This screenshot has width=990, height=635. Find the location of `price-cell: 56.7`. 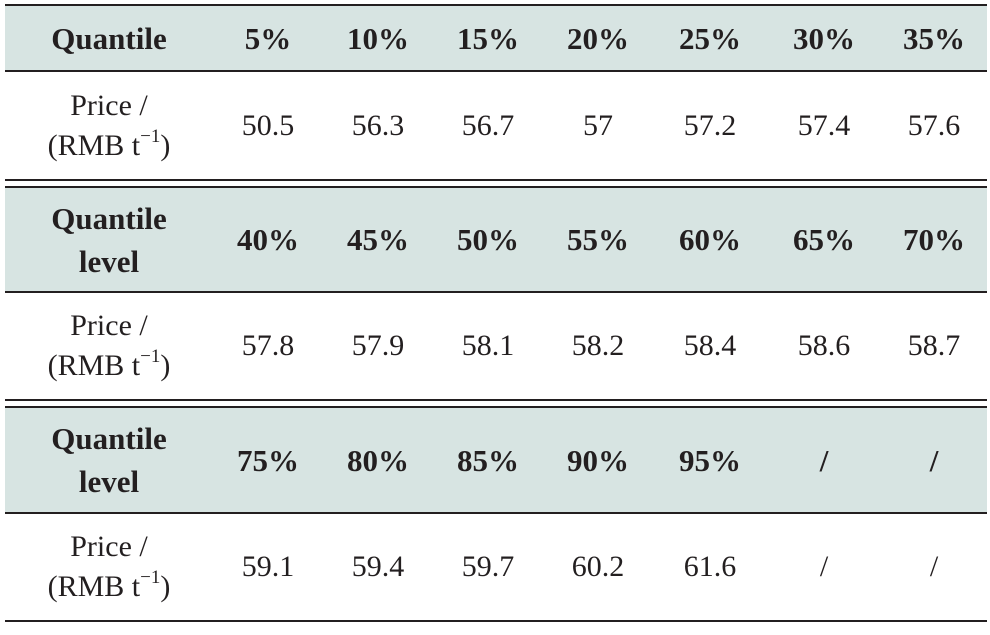

price-cell: 56.7 is located at coordinates (488, 125).